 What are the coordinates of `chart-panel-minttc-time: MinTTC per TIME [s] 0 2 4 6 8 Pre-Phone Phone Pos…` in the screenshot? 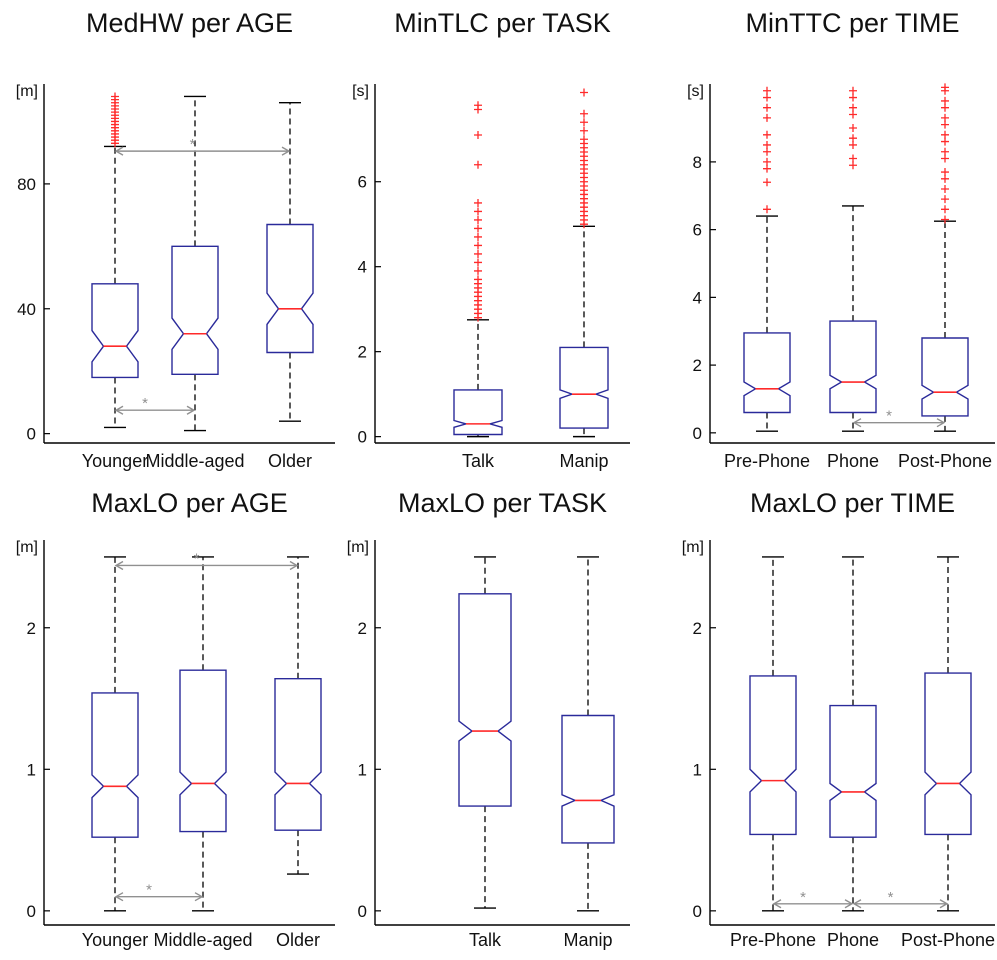 It's located at (841, 239).